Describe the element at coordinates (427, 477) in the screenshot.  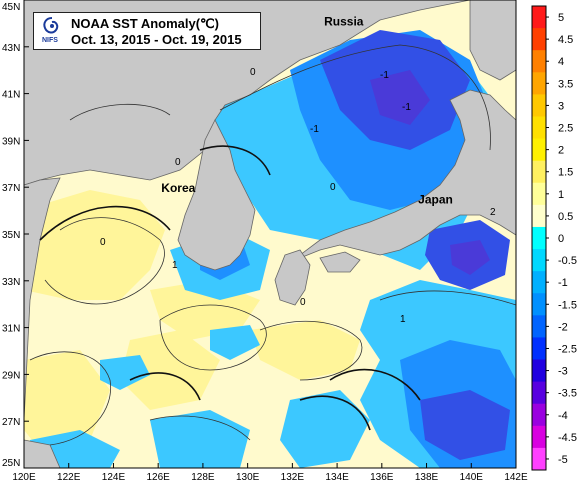
I see `x-tick-label: 138E` at that location.